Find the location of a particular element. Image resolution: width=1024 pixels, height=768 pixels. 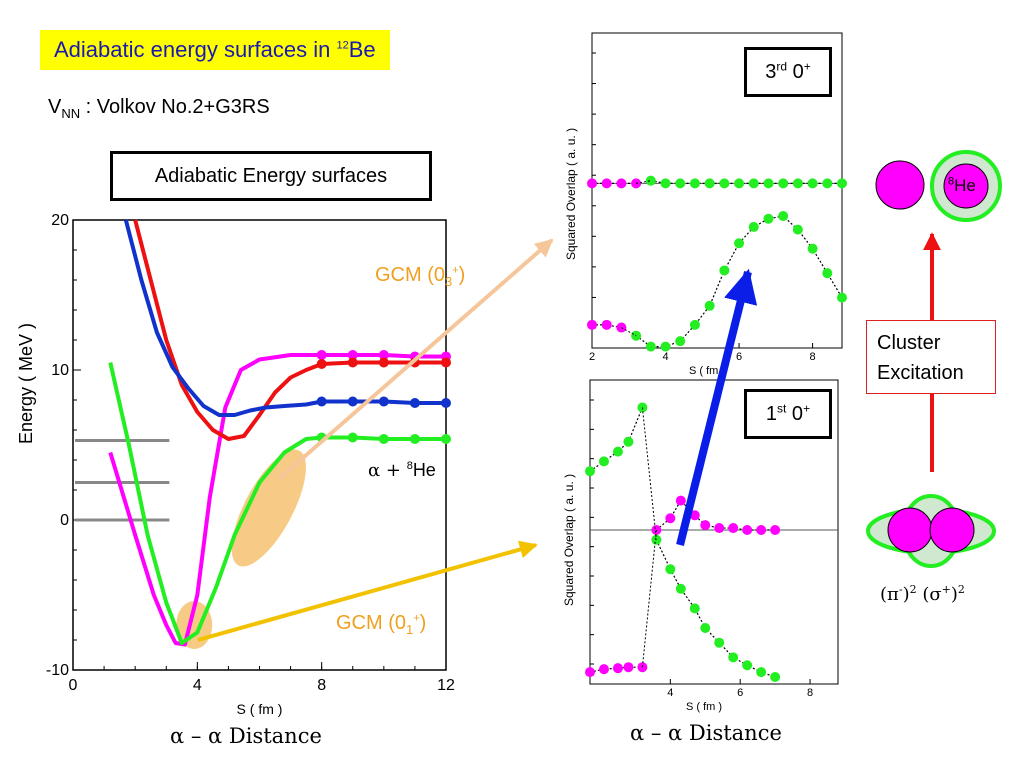

gcm1-text: GCM (0 is located at coordinates (371, 623).